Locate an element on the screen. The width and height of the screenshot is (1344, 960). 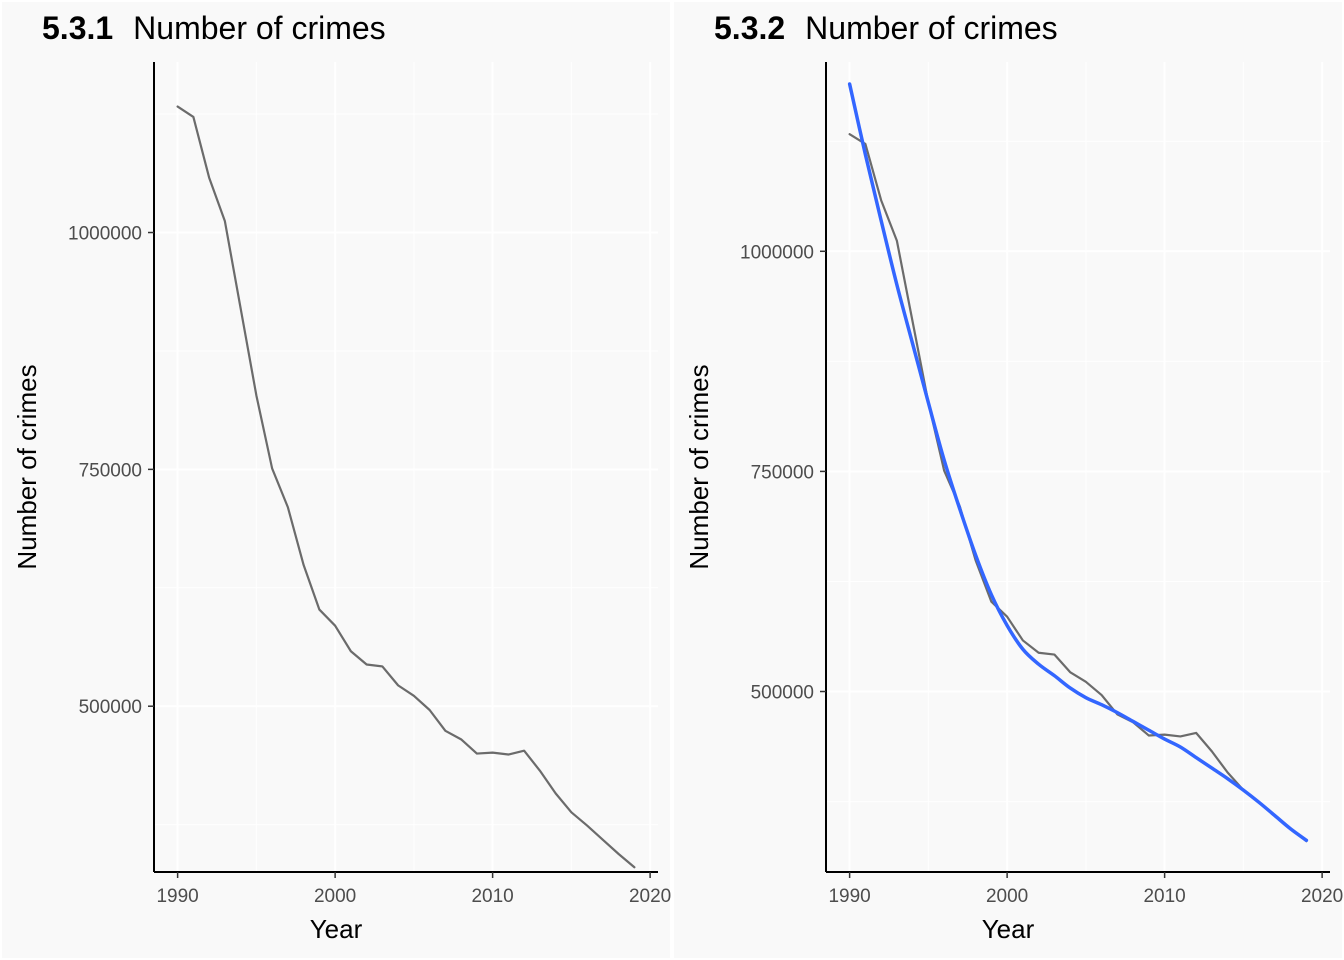
chart-title: 5.3.2 Number of crimes is located at coordinates (886, 28).